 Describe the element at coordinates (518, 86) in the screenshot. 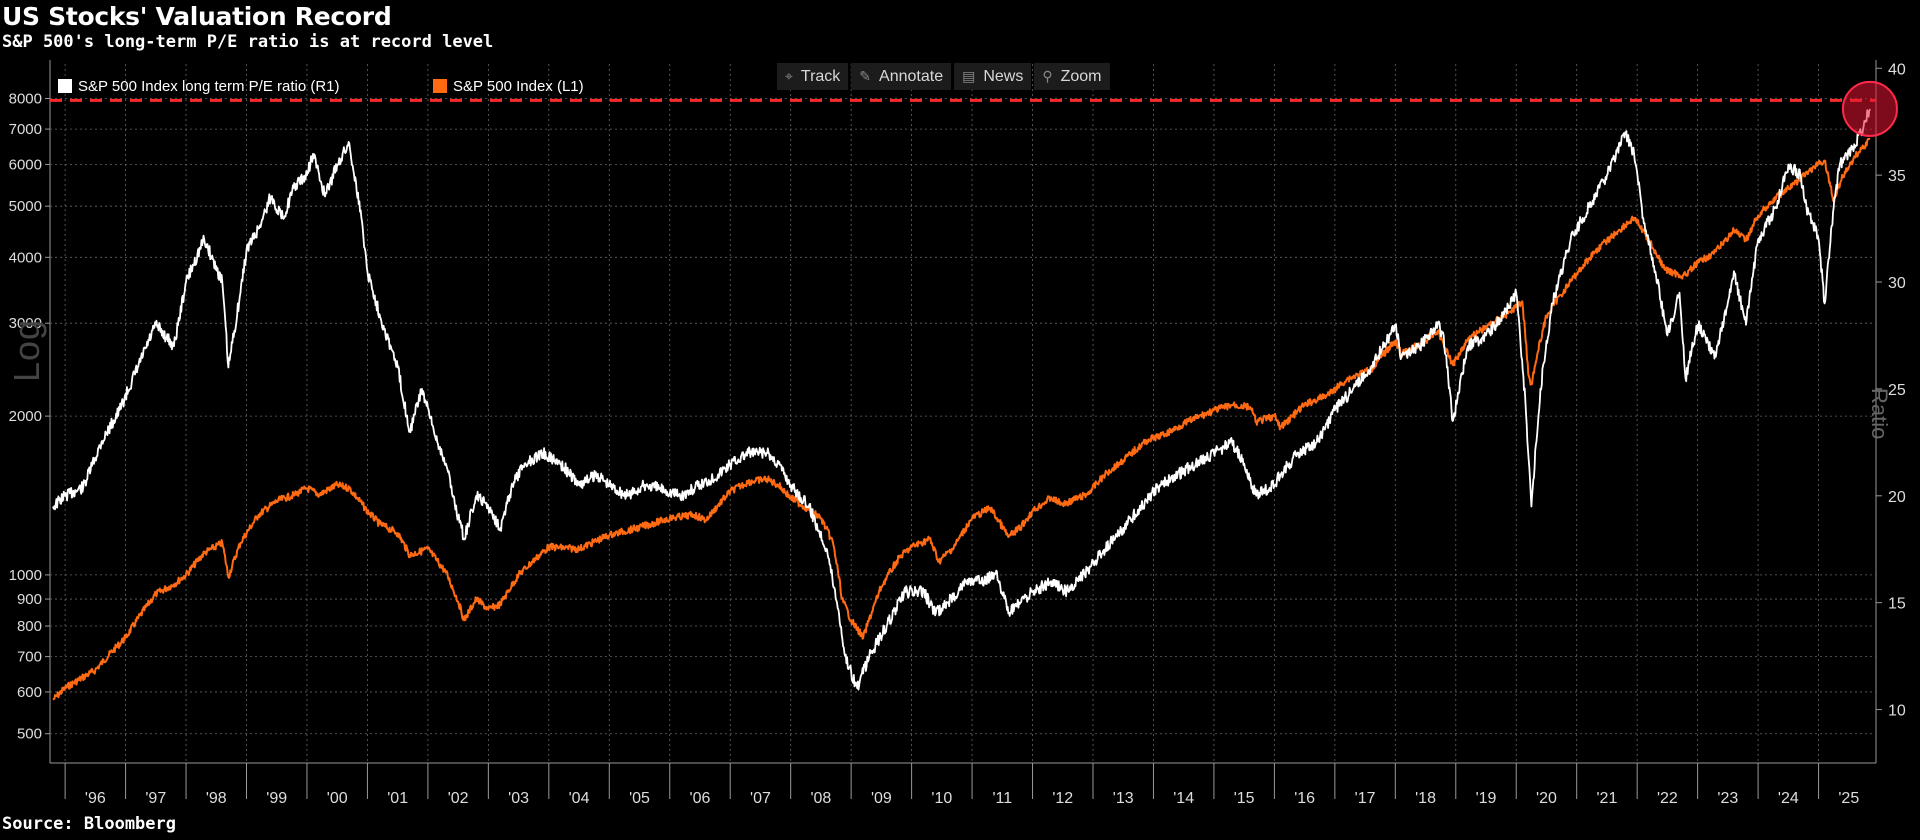

I see `legend-label-sp500-index: S&P 500 Index (L1)` at that location.